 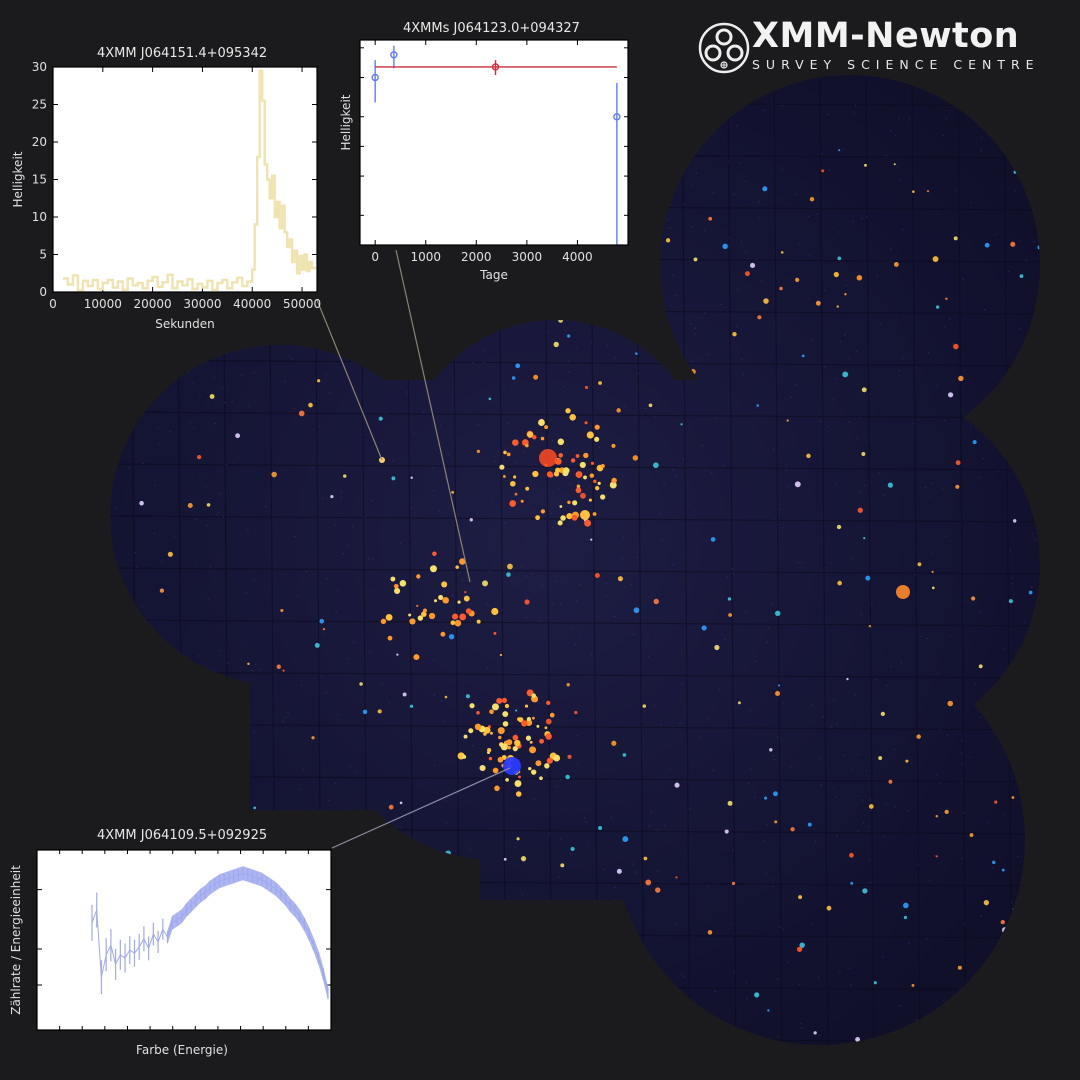 What do you see at coordinates (575, 467) in the screenshot?
I see `mosaic-chip-line` at bounding box center [575, 467].